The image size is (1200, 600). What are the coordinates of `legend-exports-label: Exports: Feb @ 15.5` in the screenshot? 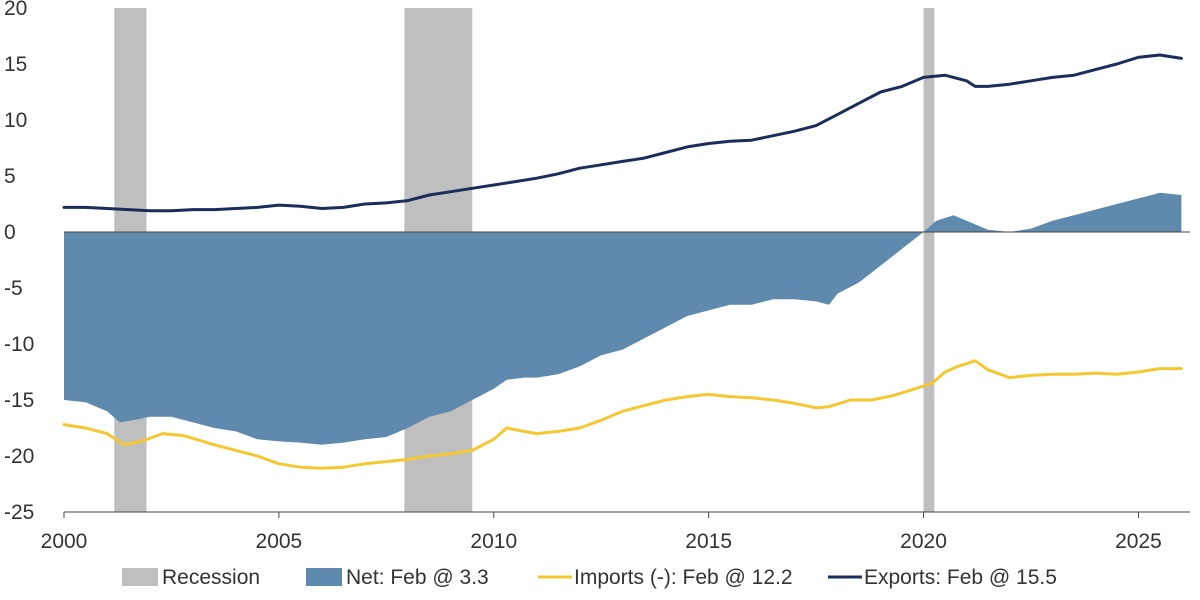 It's located at (960, 577).